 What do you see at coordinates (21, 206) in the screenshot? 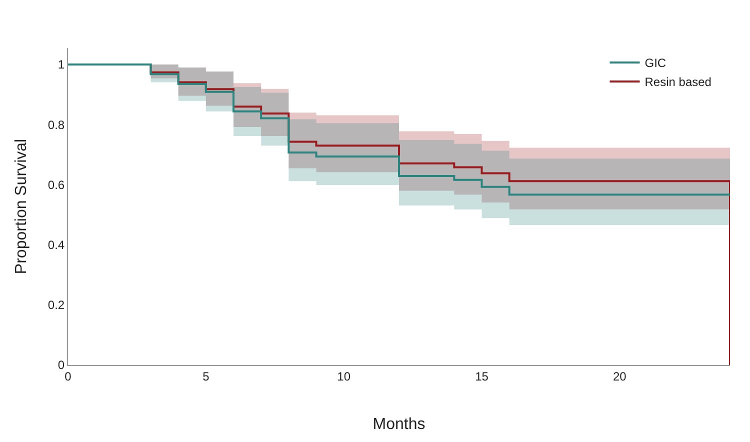
I see `y-axis-title: Proportion Survival` at bounding box center [21, 206].